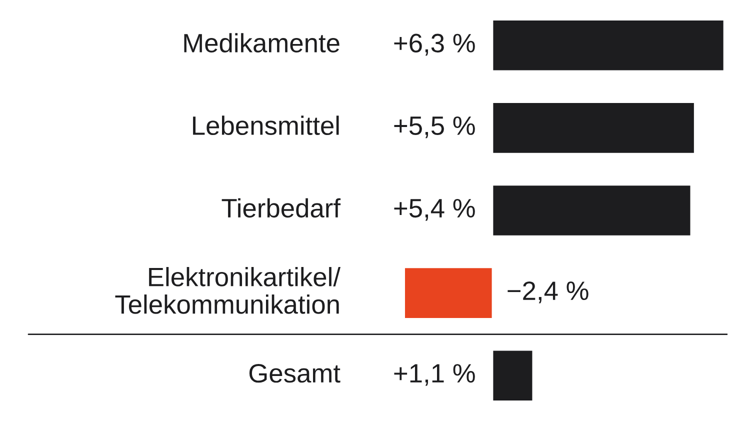 Image resolution: width=750 pixels, height=421 pixels. What do you see at coordinates (281, 208) in the screenshot?
I see `y-tick-label: Tierbedarf` at bounding box center [281, 208].